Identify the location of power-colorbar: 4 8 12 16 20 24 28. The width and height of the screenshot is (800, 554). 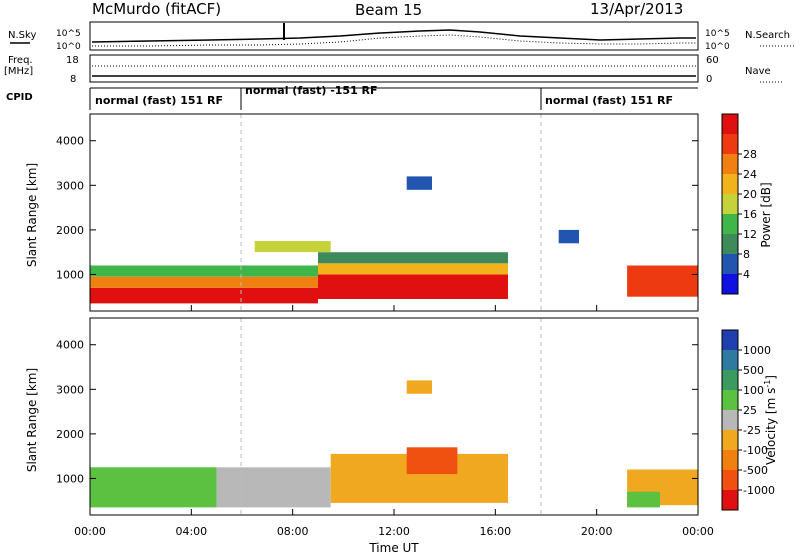
(739, 204).